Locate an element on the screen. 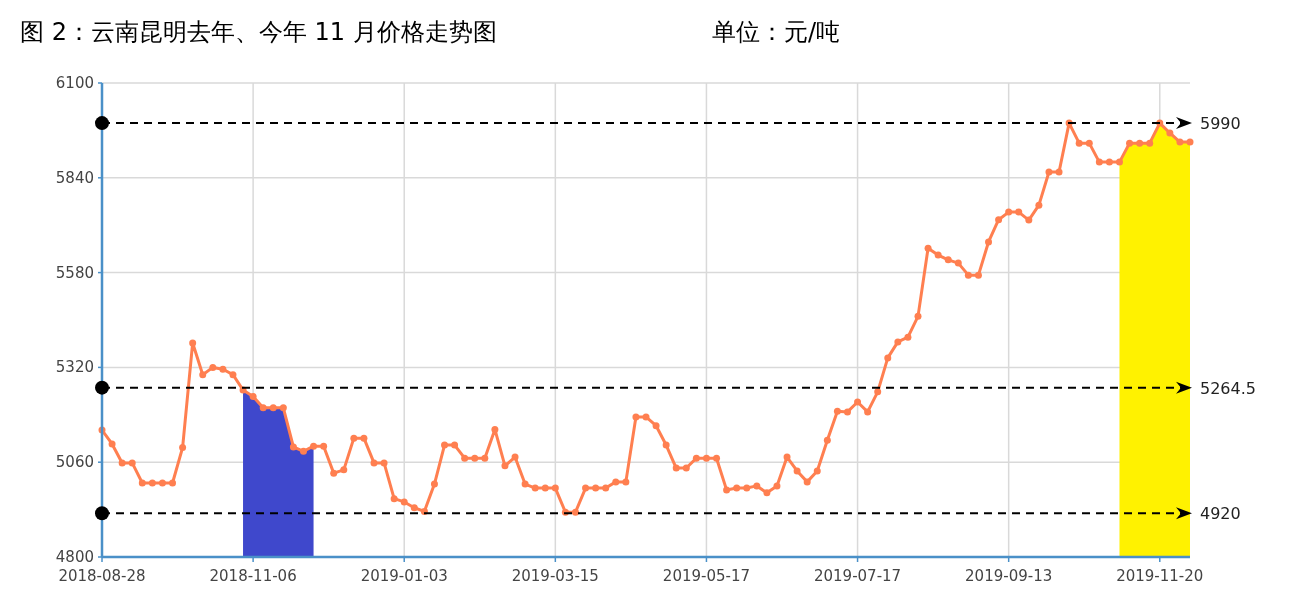 The image size is (1295, 599). y-tick-label: 5060 is located at coordinates (74, 462).